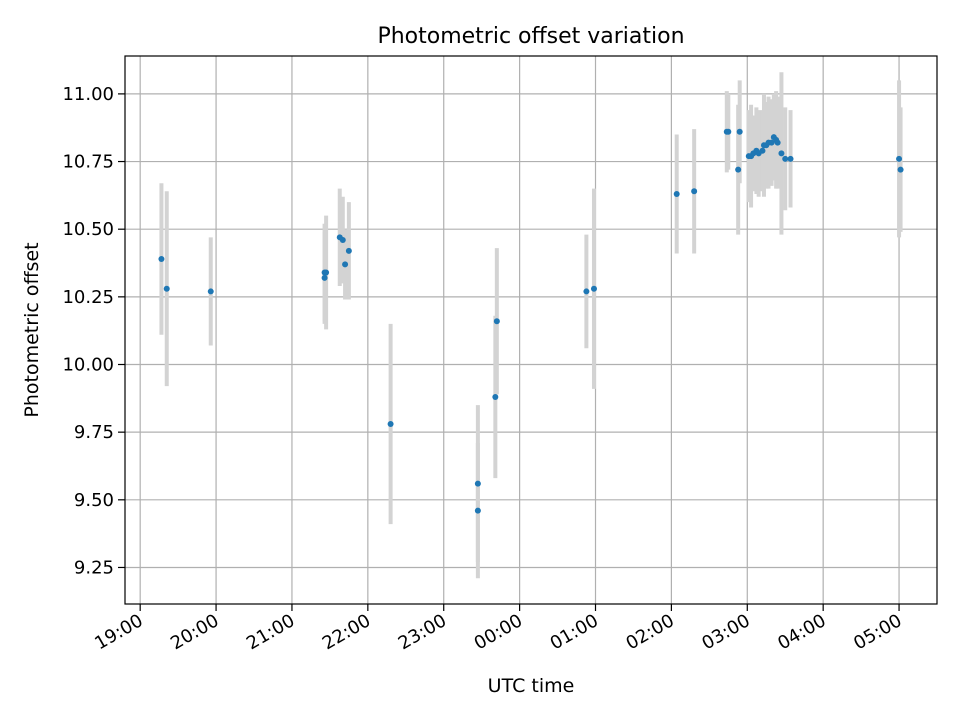 This screenshot has width=960, height=724. I want to click on x-axis-label: UTC time, so click(531, 686).